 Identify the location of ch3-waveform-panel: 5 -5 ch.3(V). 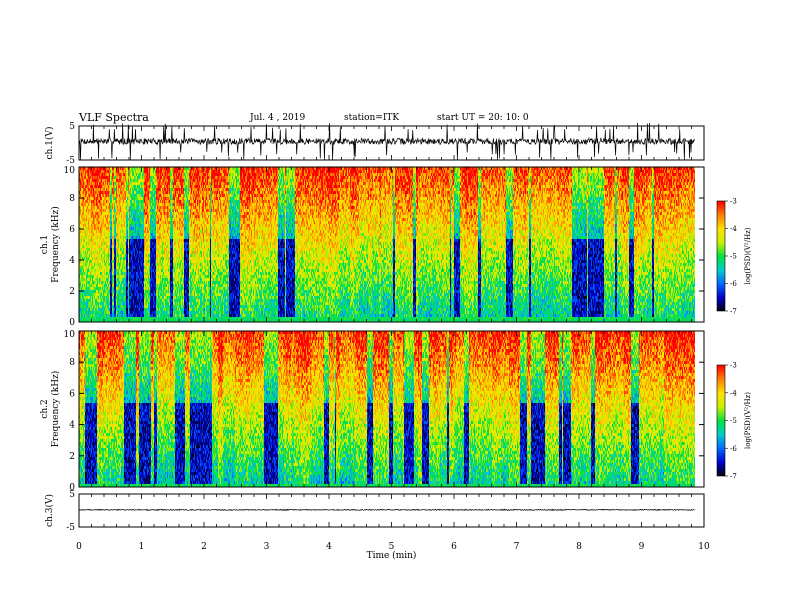
(374, 511).